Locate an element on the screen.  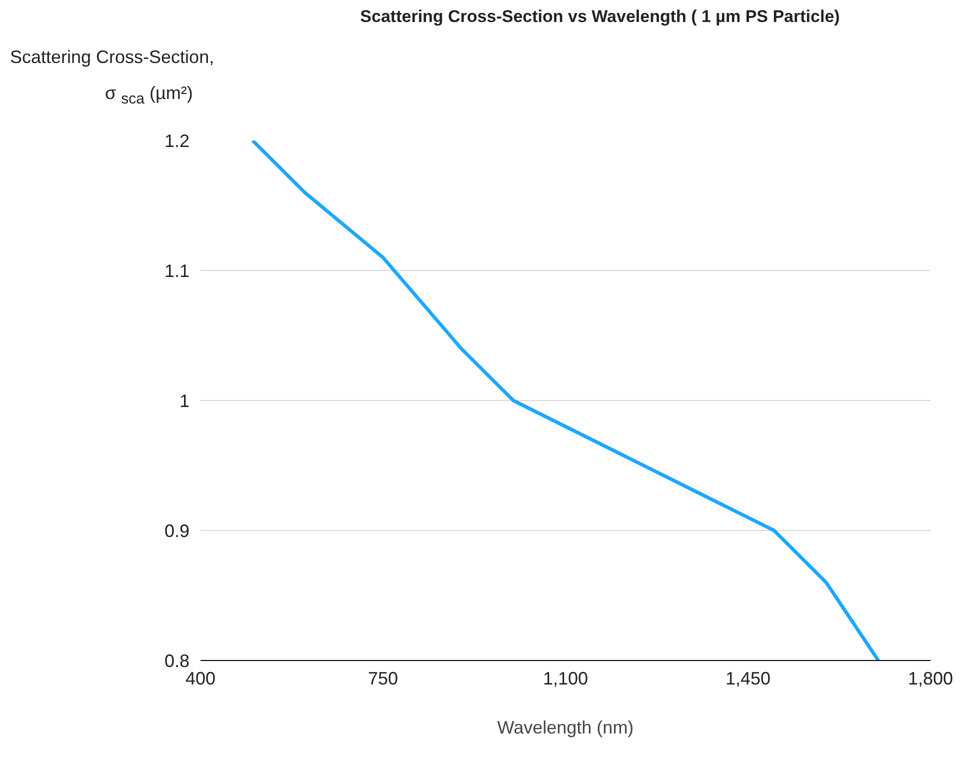
x-tick-label: 750 is located at coordinates (383, 678).